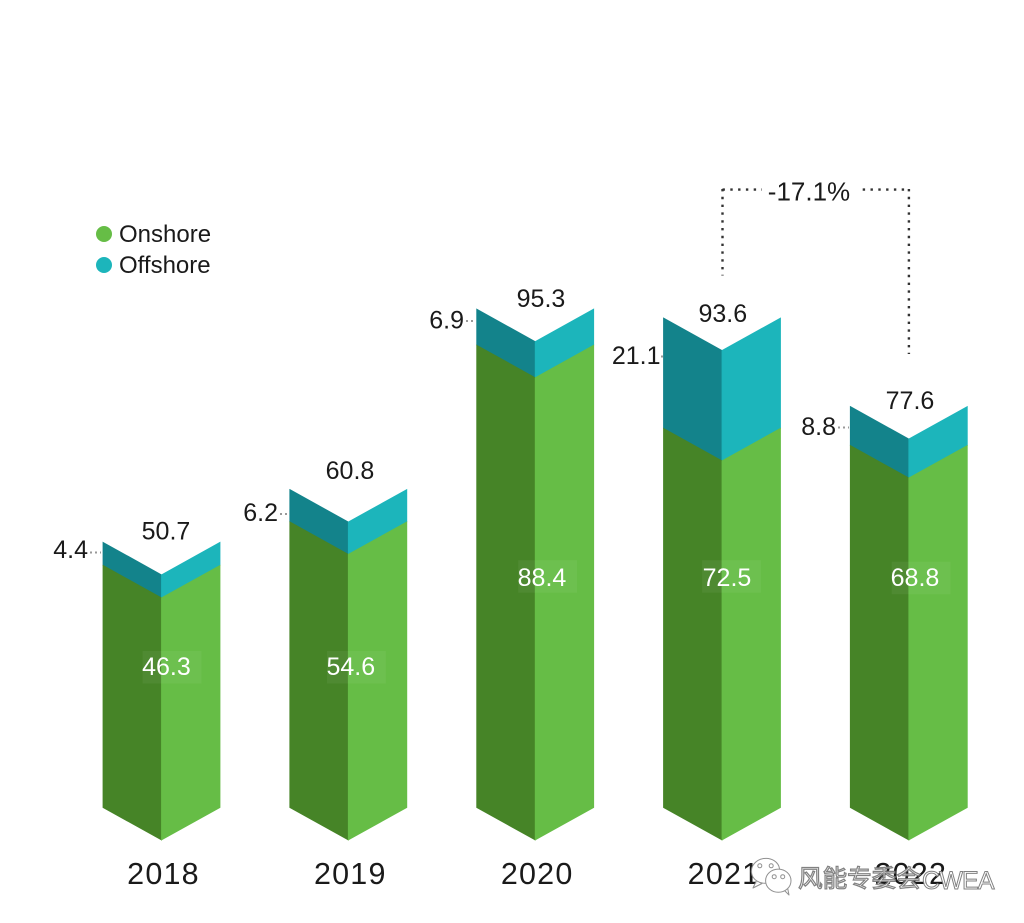 Image resolution: width=1024 pixels, height=923 pixels. I want to click on svg-text: 77.6, so click(910, 401).